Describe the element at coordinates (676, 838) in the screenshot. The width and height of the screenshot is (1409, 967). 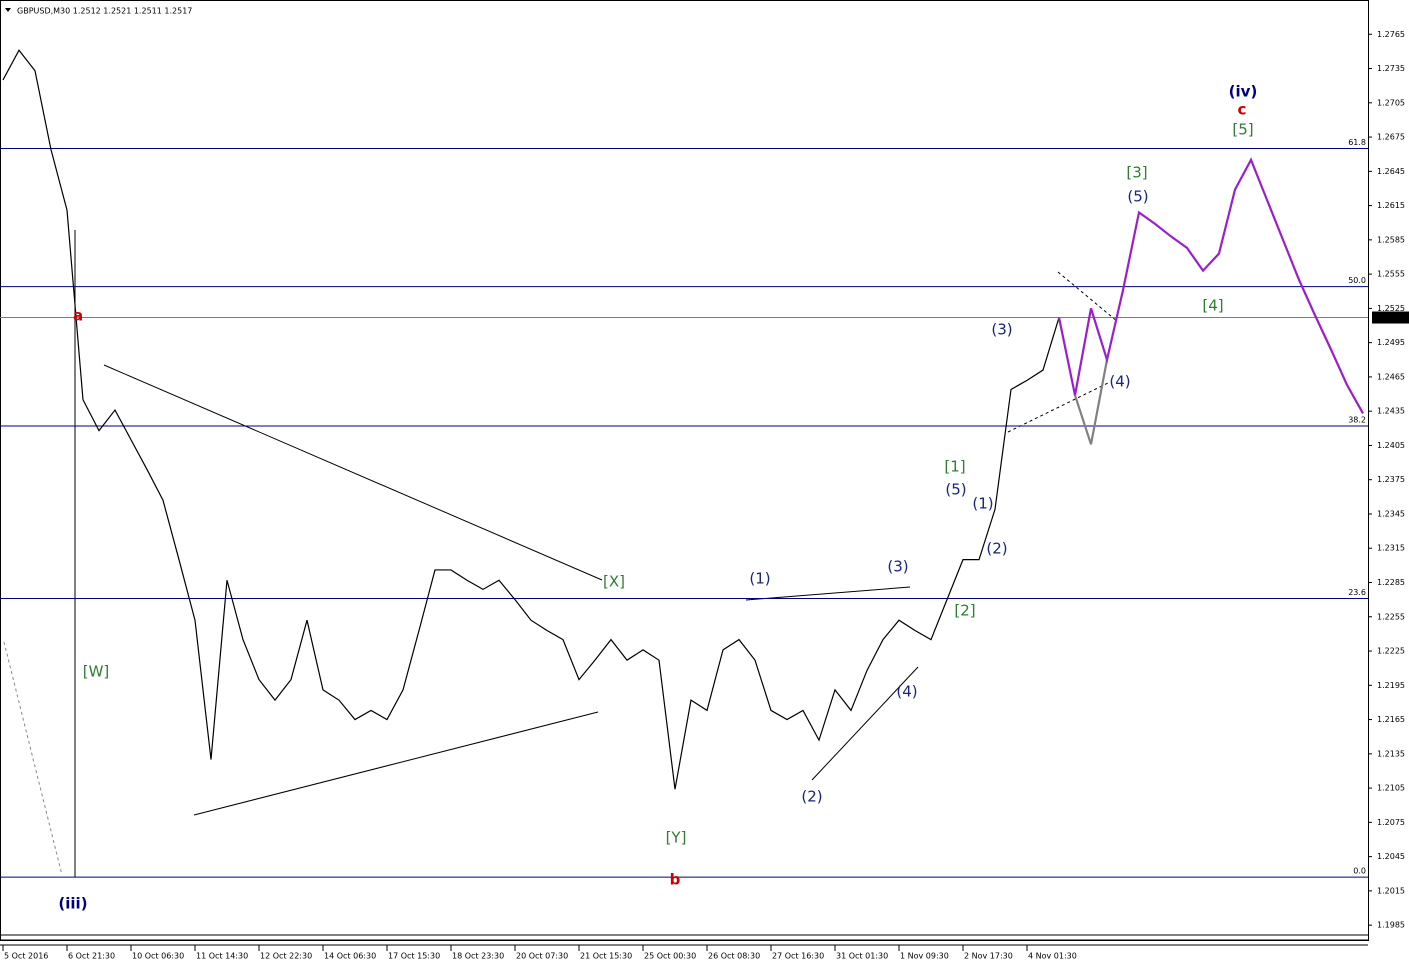
I see `wave-label: [Y]` at that location.